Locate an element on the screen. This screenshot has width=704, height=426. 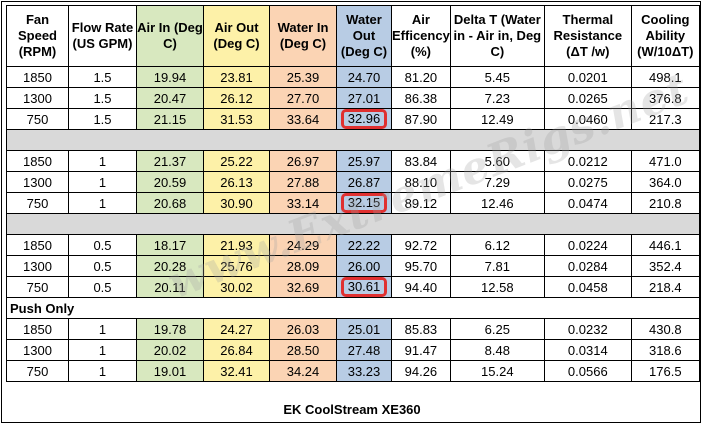
cell-delta-t: 7.23 is located at coordinates (497, 98).